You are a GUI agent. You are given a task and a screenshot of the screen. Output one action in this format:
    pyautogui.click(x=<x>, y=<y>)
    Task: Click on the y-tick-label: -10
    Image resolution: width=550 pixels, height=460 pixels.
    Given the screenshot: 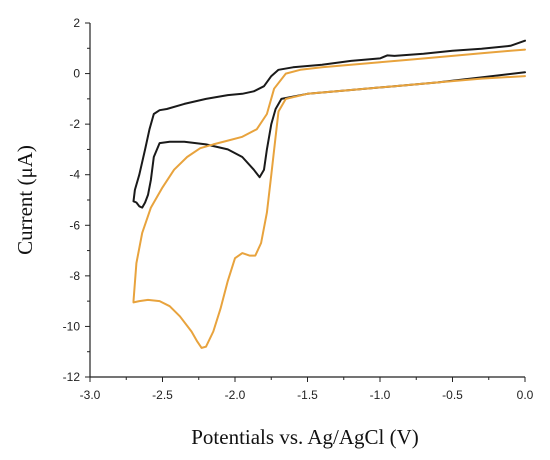 What is the action you would take?
    pyautogui.click(x=72, y=326)
    